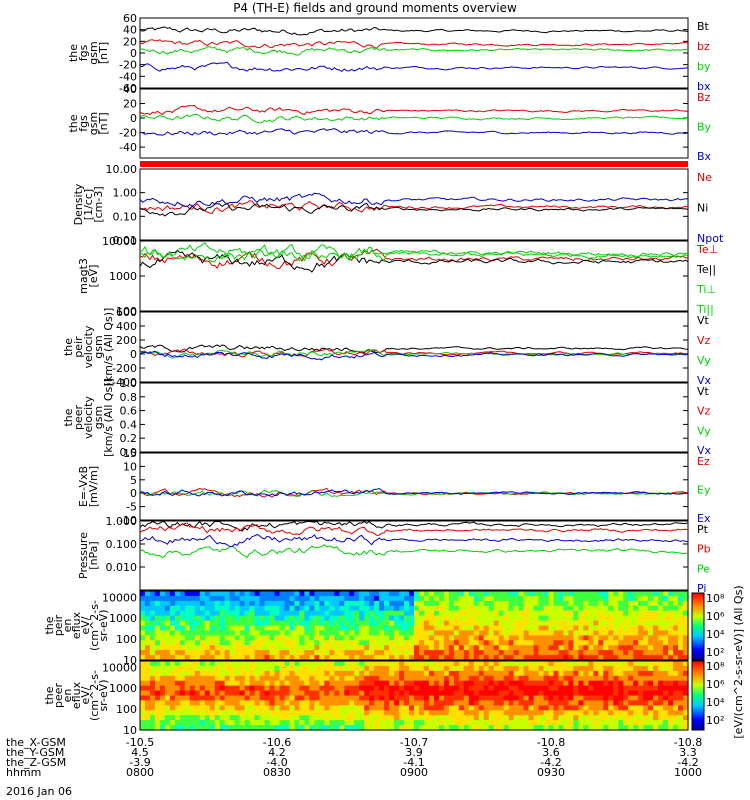 This screenshot has height=800, width=750. What do you see at coordinates (414, 207) in the screenshot?
I see `series-Ne` at bounding box center [414, 207].